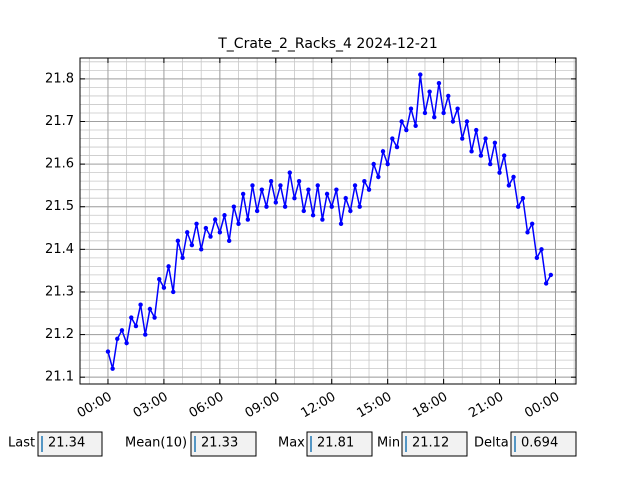  What do you see at coordinates (539, 443) in the screenshot?
I see `field-value: 0.694` at bounding box center [539, 443].